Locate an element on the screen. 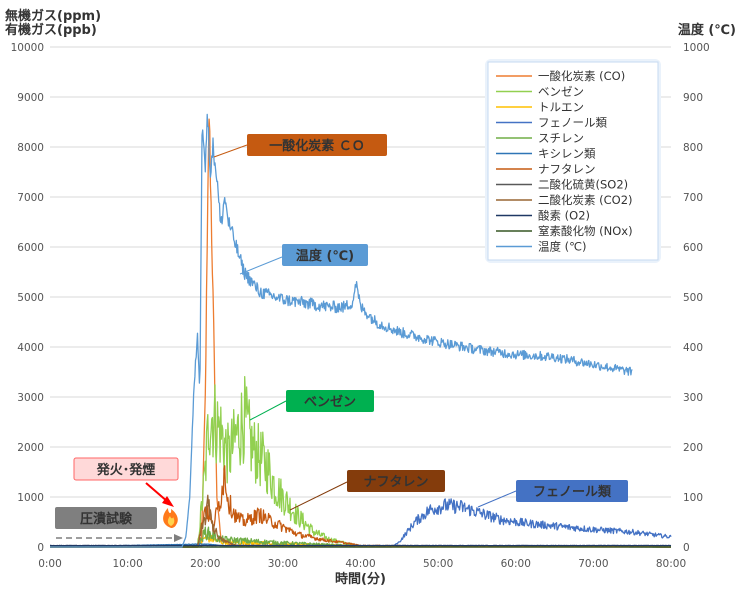  y-left-tick-label: 2000 is located at coordinates (30, 448).